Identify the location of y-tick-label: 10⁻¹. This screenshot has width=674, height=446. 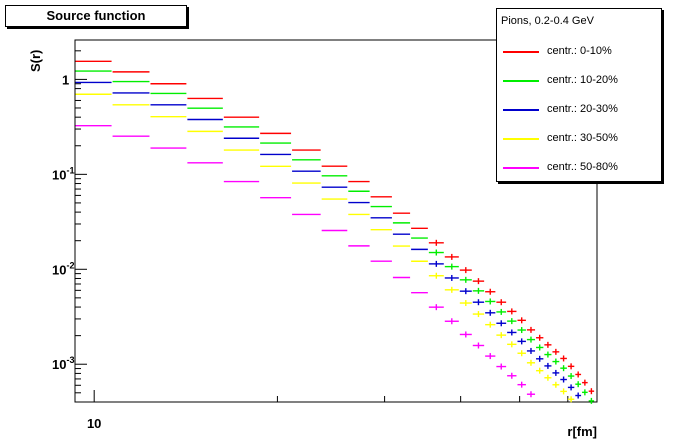
(63, 173).